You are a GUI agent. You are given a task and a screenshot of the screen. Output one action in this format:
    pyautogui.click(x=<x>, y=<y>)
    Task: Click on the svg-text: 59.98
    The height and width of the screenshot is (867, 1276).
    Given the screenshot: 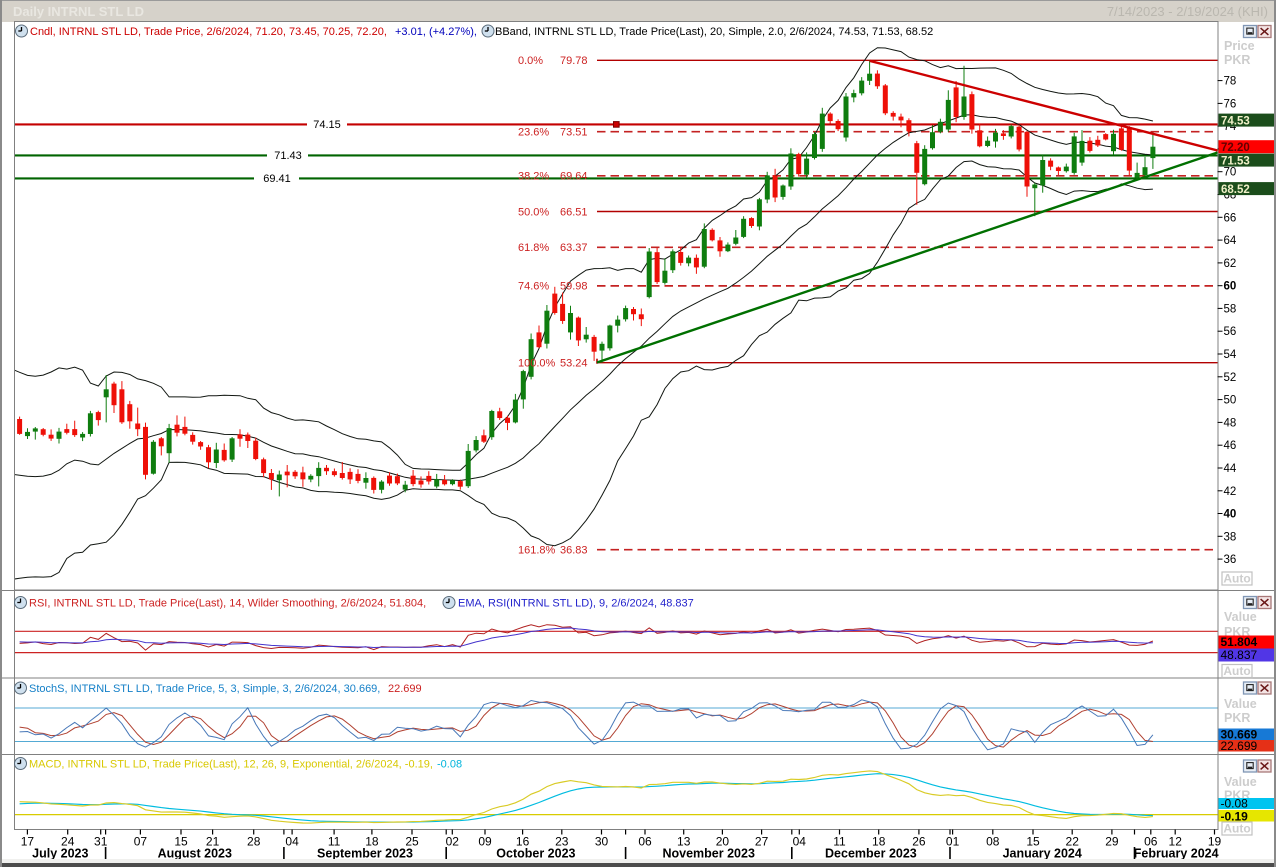 What is the action you would take?
    pyautogui.click(x=574, y=287)
    